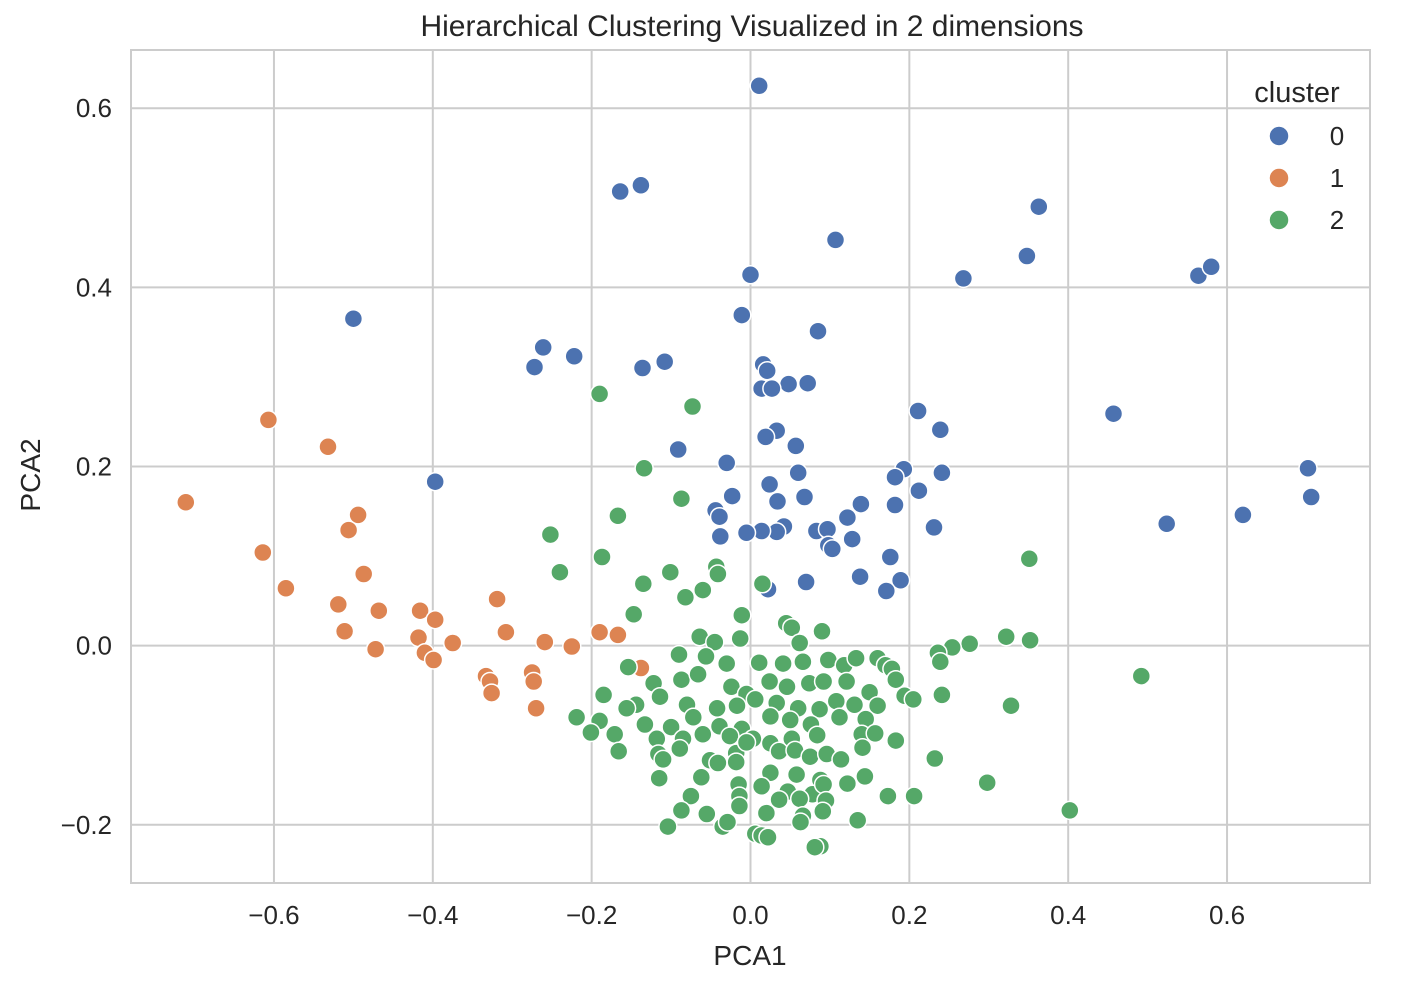 This screenshot has height=992, width=1408. I want to click on x-tick-label: −0.4, so click(432, 915).